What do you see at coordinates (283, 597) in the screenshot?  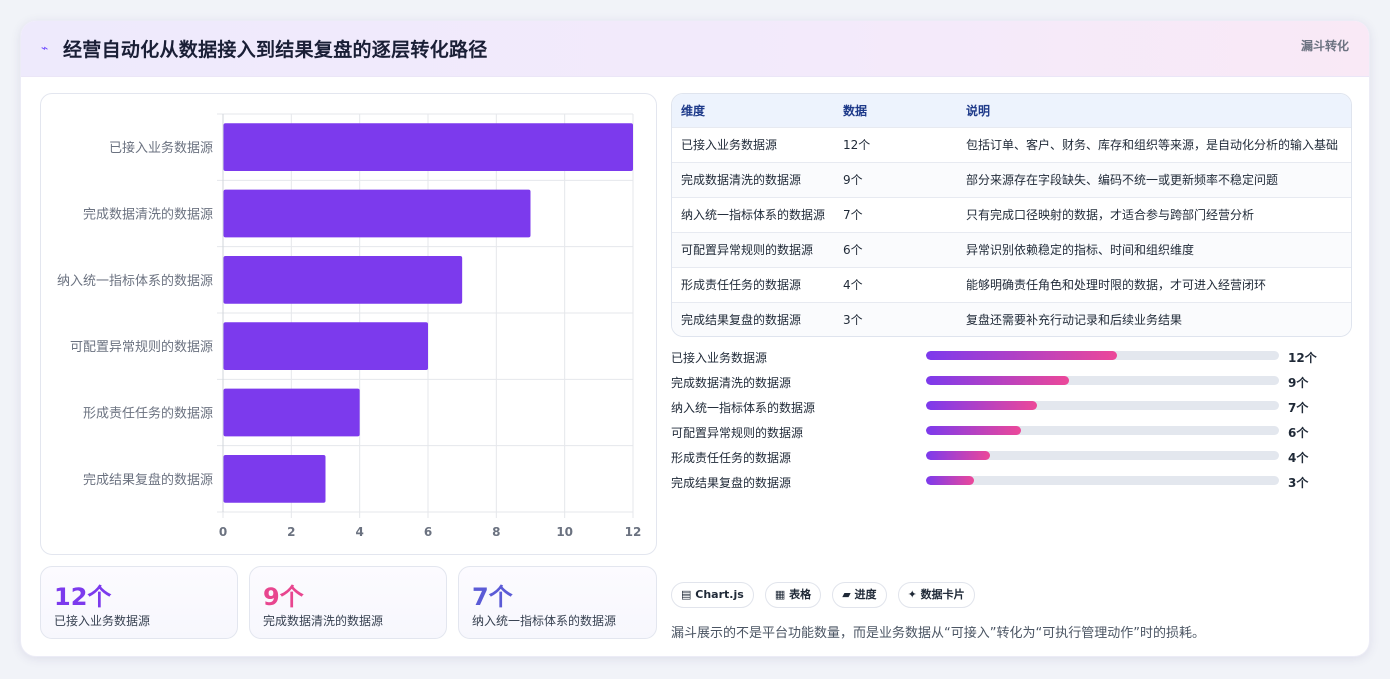 I see `stat-value: 9个` at bounding box center [283, 597].